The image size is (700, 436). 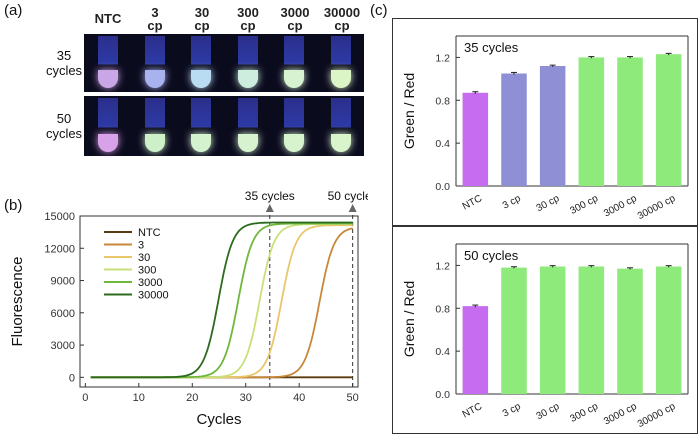 What do you see at coordinates (475, 350) in the screenshot?
I see `bar-NTC` at bounding box center [475, 350].